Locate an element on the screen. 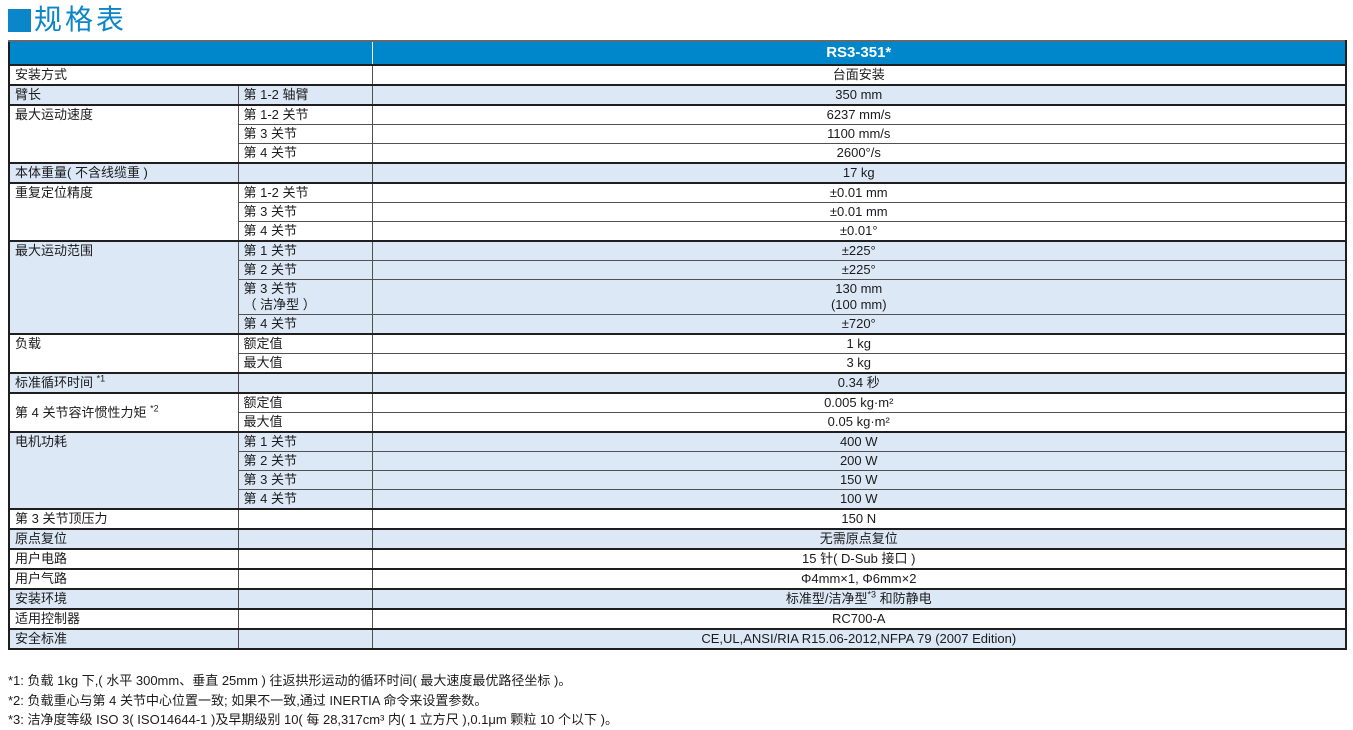  spec-sublabel: 第 1-2 轴臂 is located at coordinates (304, 94).